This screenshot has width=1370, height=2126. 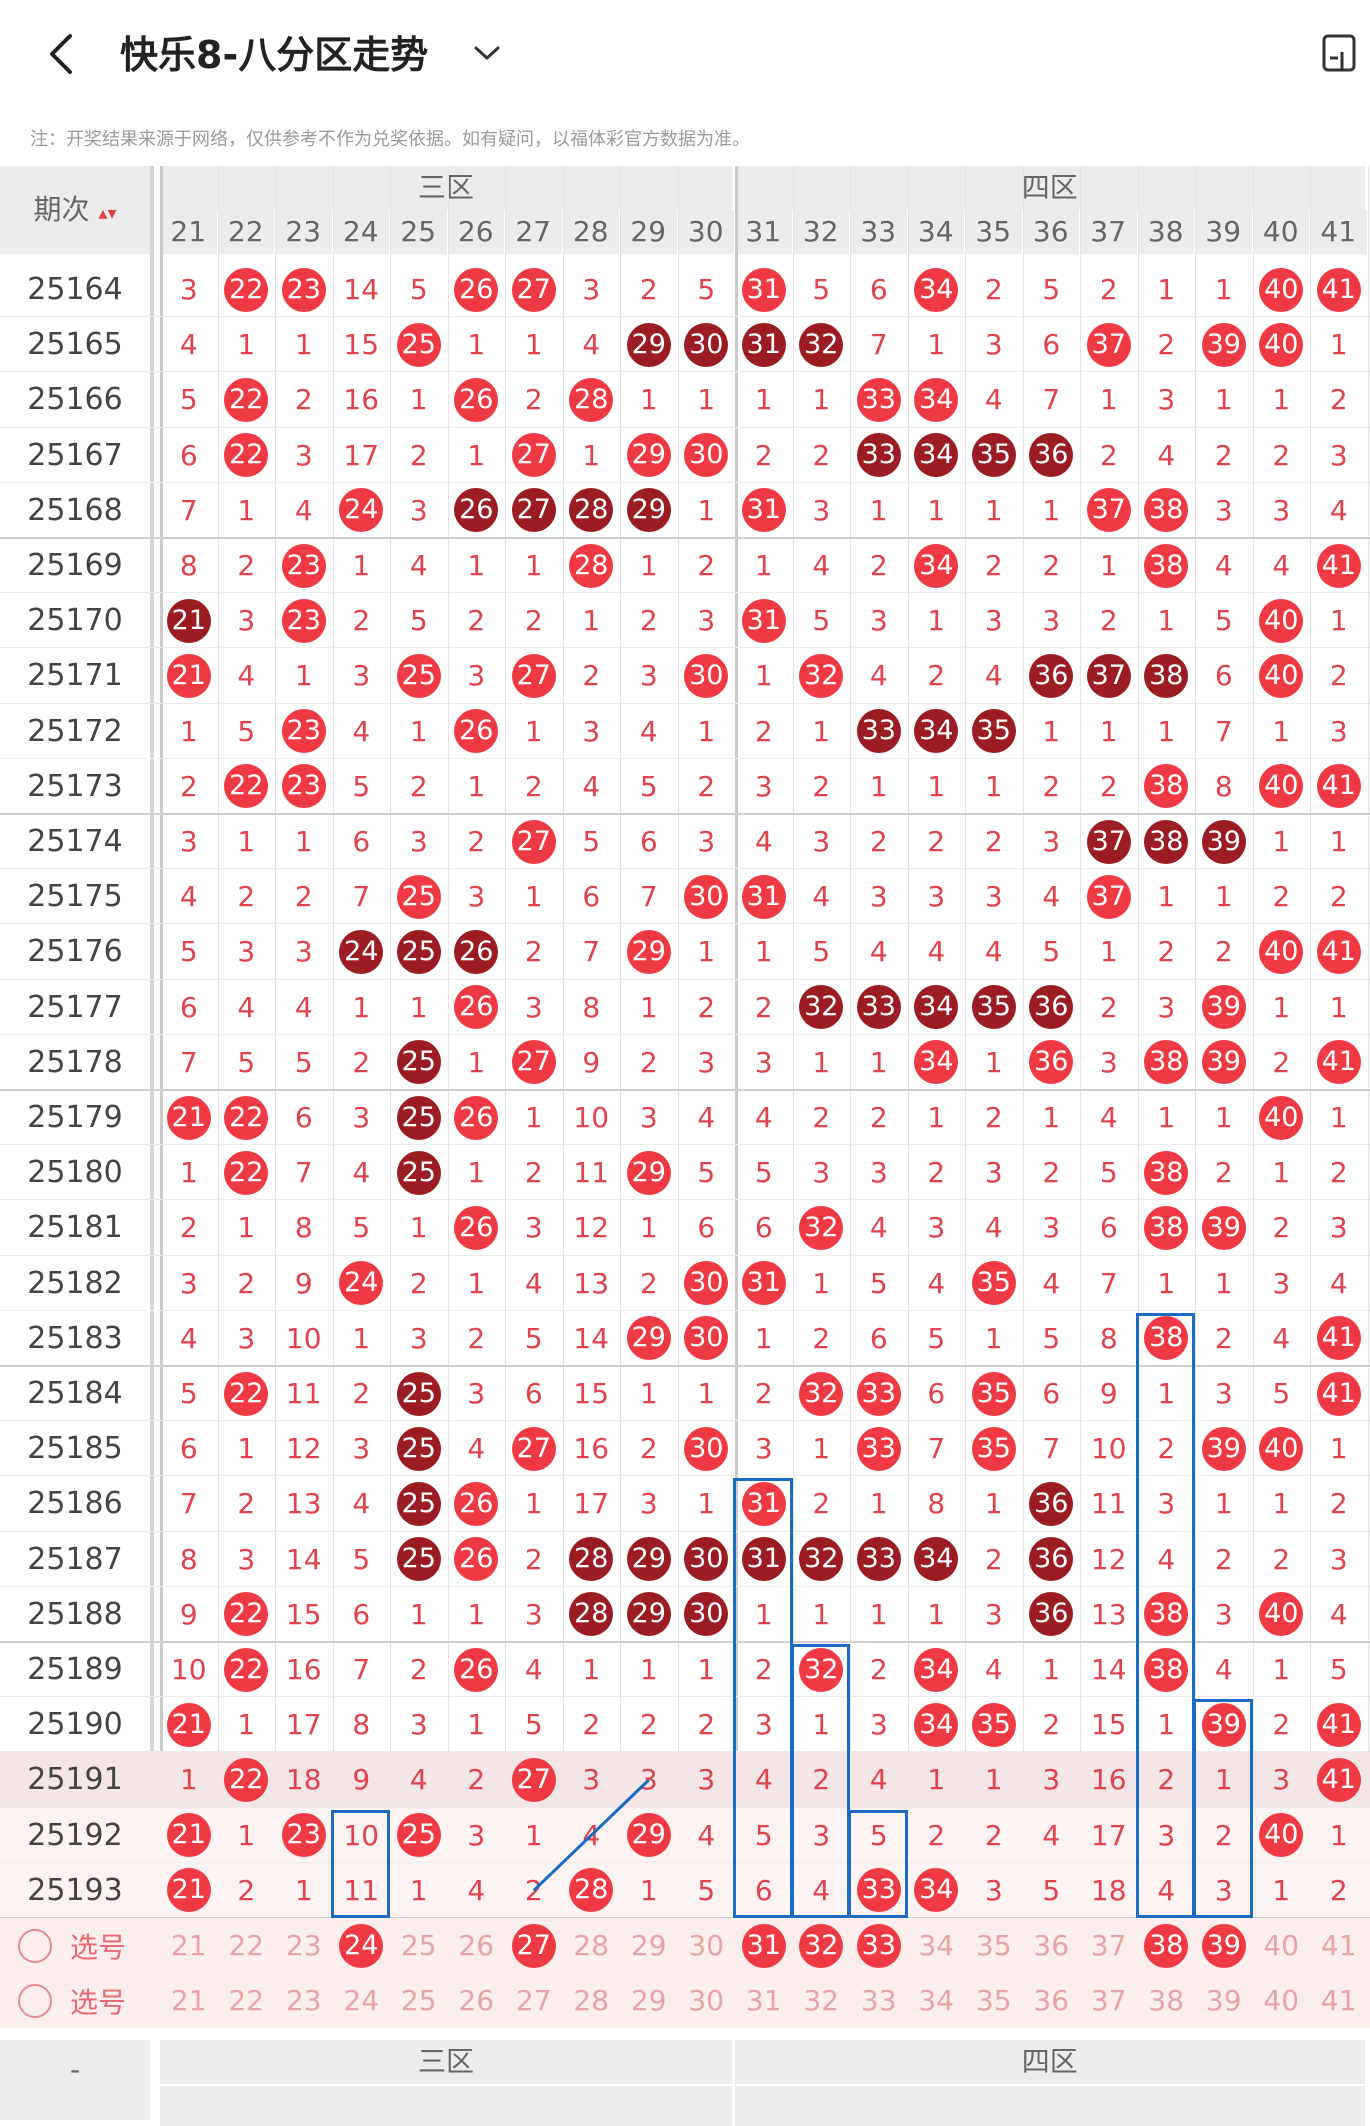 What do you see at coordinates (75, 1062) in the screenshot?
I see `issue-number: 25178` at bounding box center [75, 1062].